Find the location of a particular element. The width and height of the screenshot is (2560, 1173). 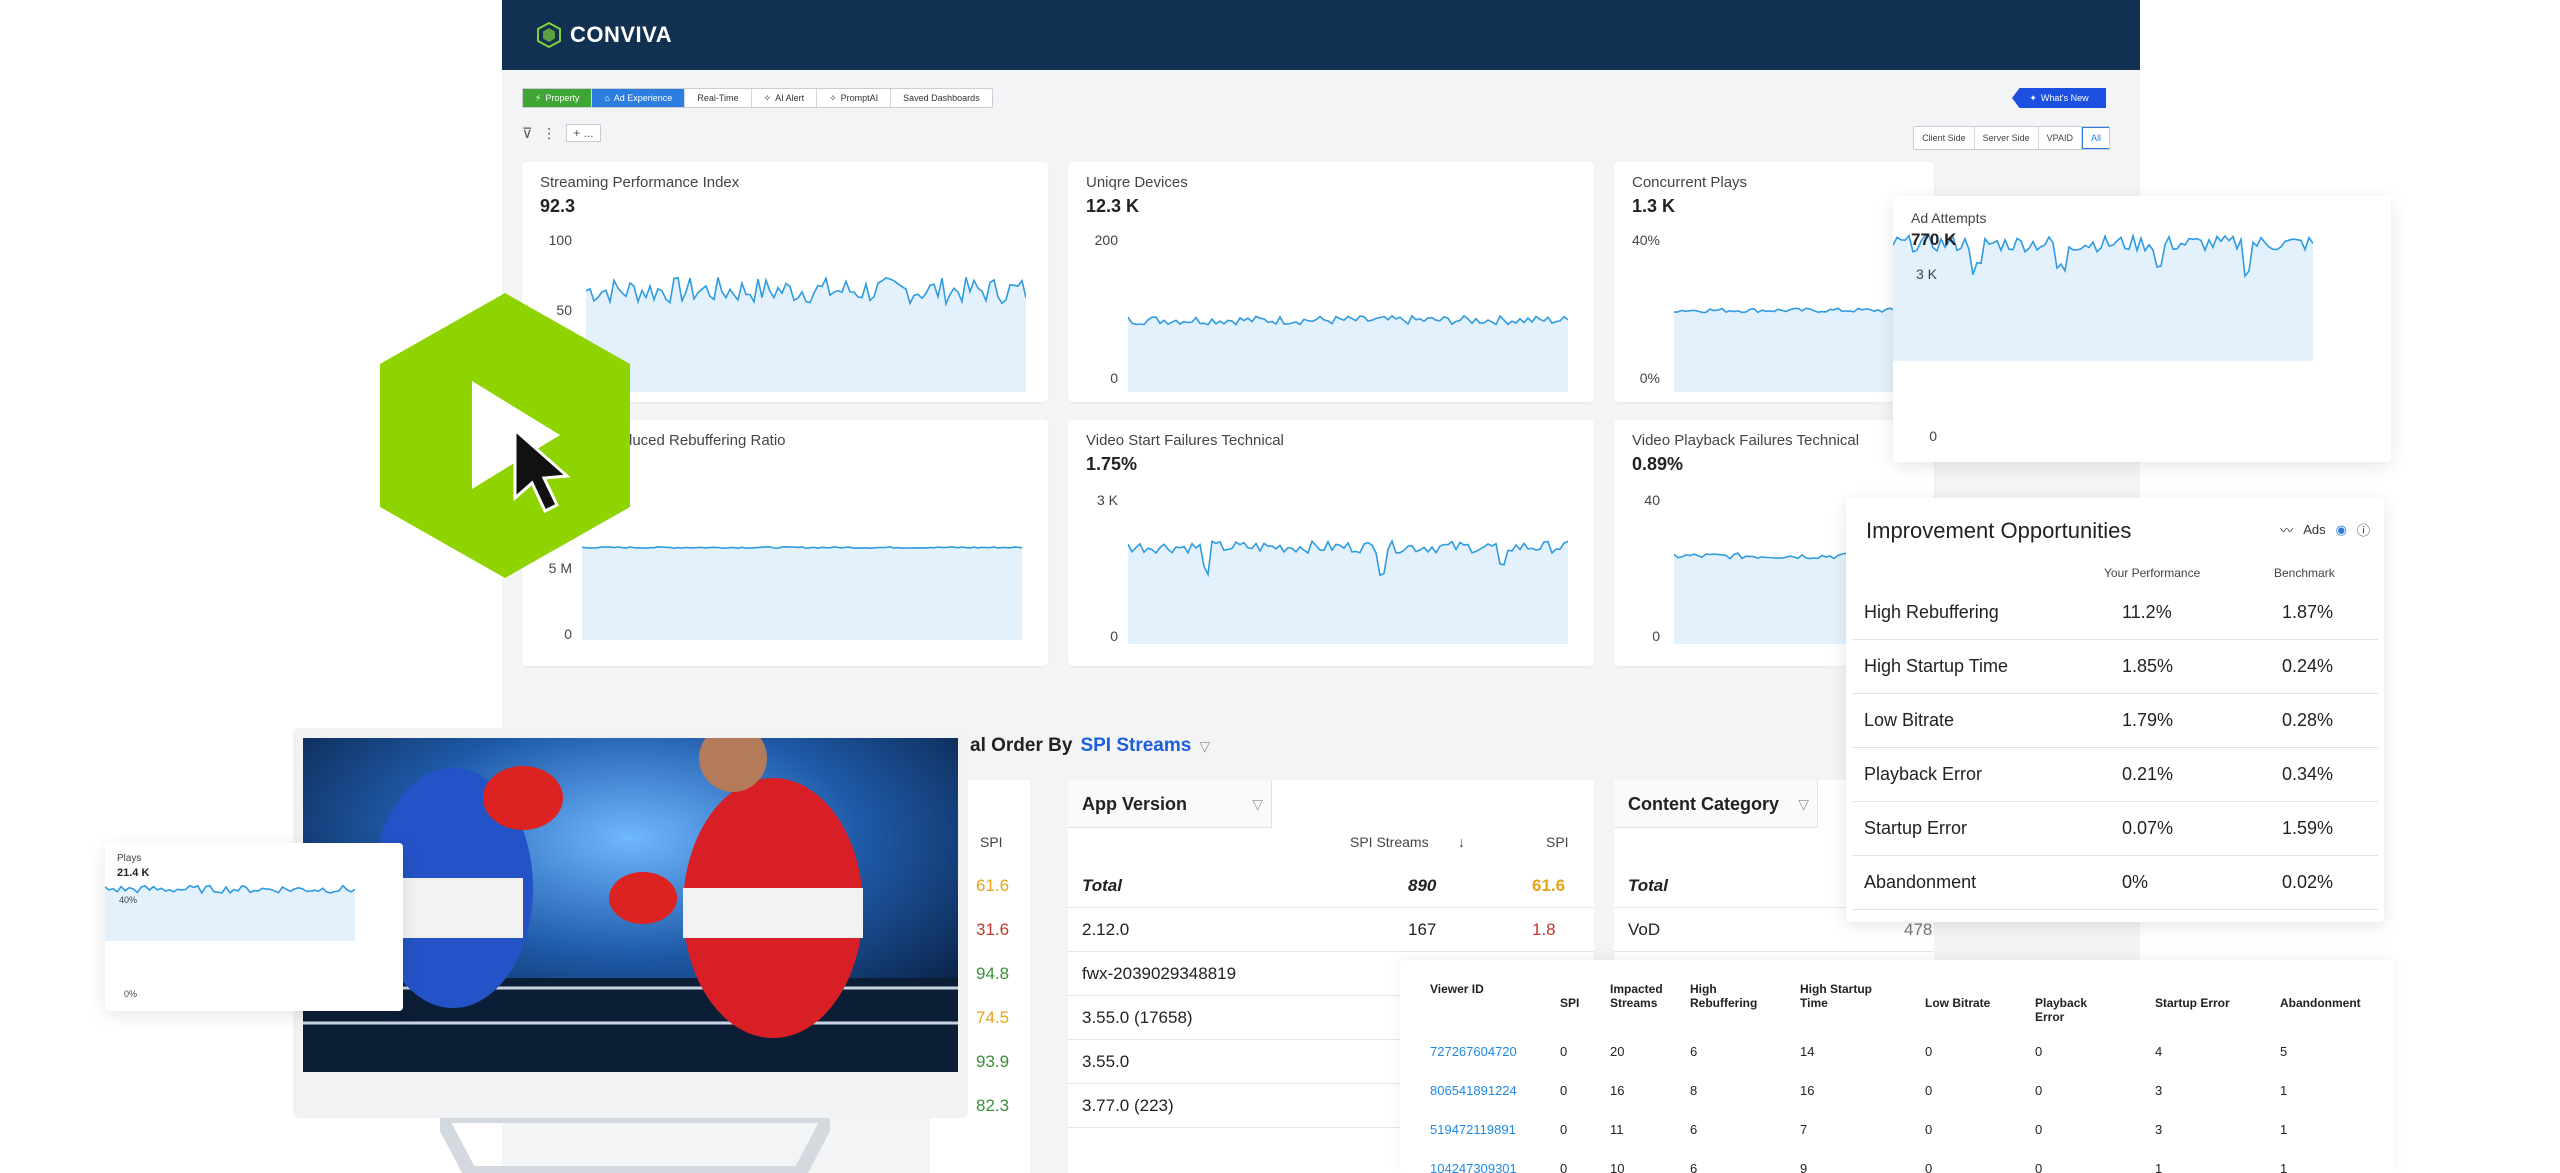

row-spi: 61.6 is located at coordinates (1549, 885).